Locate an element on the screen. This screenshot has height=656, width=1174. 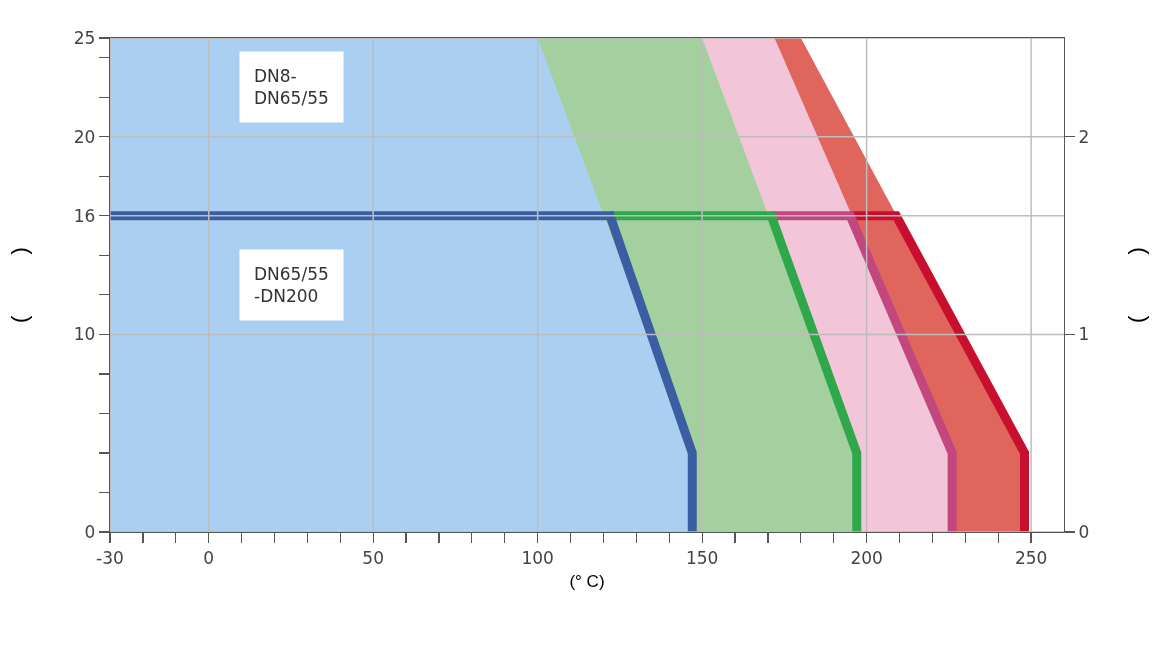
x-tick-label: 250 is located at coordinates (1031, 557).